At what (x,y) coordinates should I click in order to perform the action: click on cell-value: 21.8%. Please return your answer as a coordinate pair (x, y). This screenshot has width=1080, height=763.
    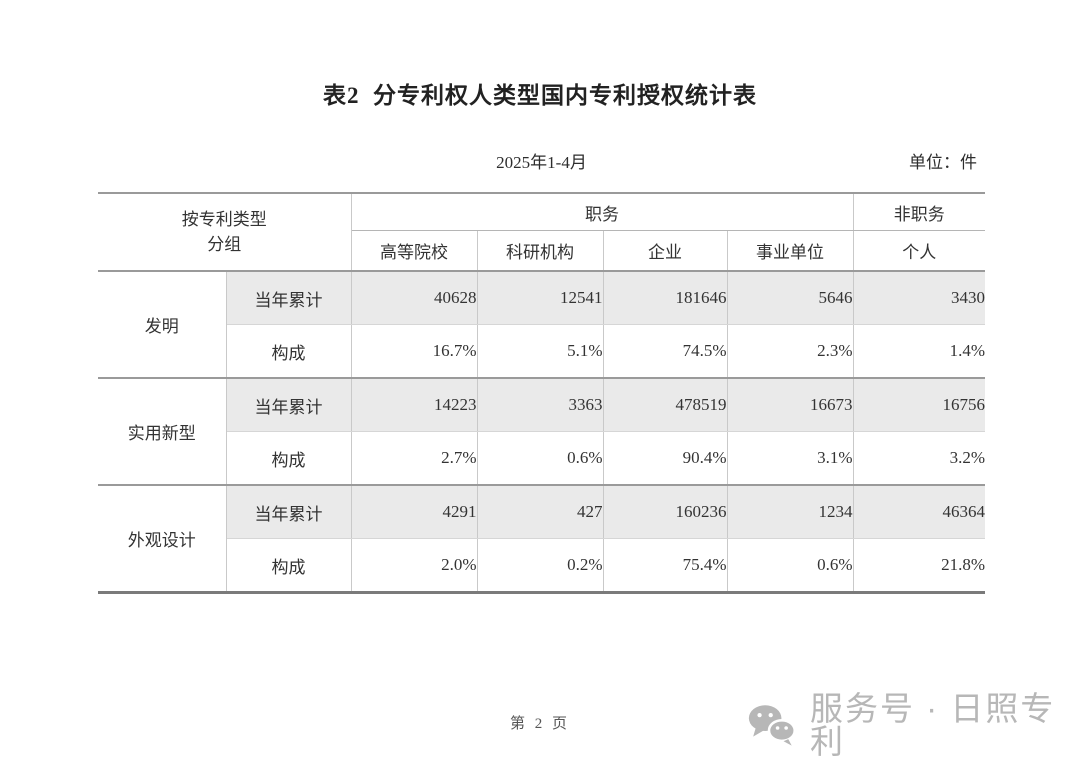
    Looking at the image, I should click on (918, 566).